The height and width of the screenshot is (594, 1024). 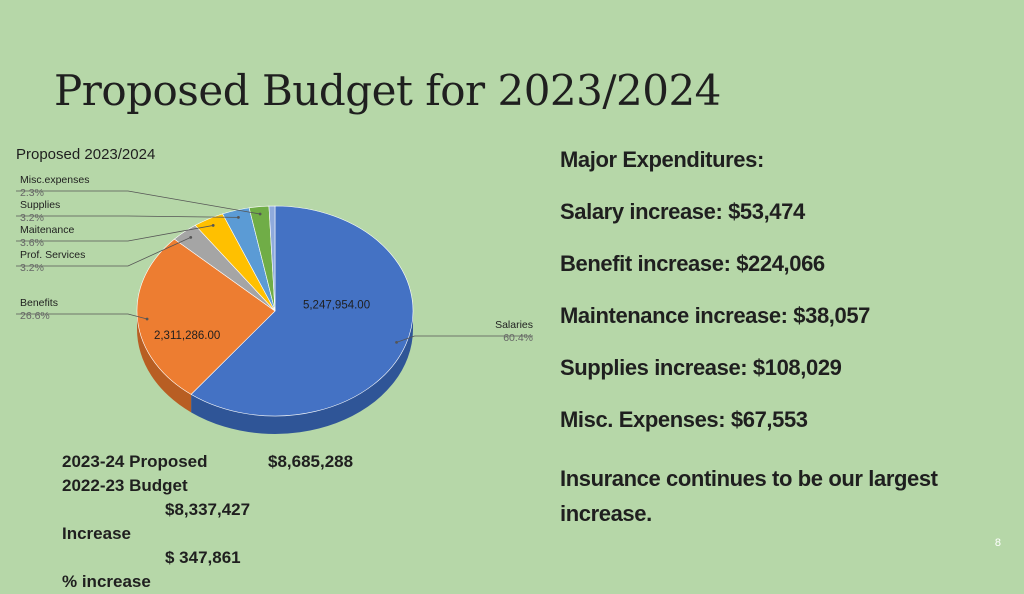 I want to click on legend-name-misc-expenses: Misc.expenses, so click(x=54, y=180).